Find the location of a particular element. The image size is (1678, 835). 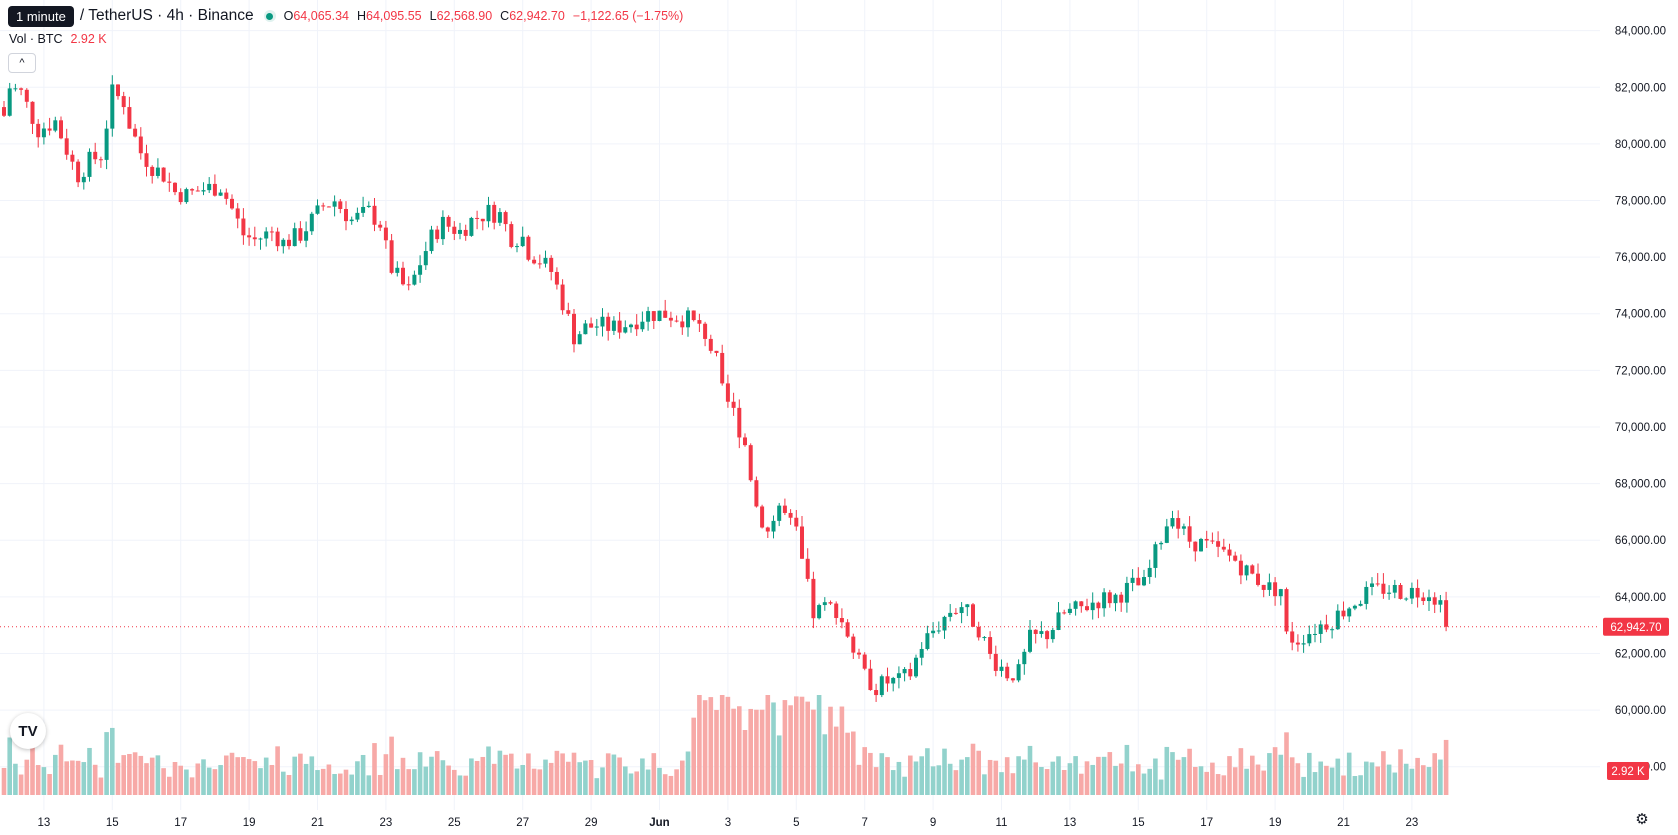

interval-tooltip: 1 minute is located at coordinates (41, 16).